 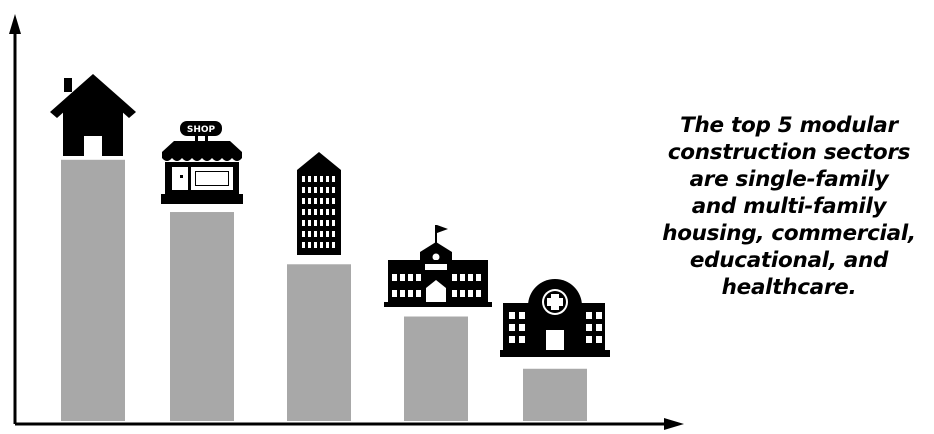 What do you see at coordinates (789, 152) in the screenshot?
I see `caption-line: construction sectors` at bounding box center [789, 152].